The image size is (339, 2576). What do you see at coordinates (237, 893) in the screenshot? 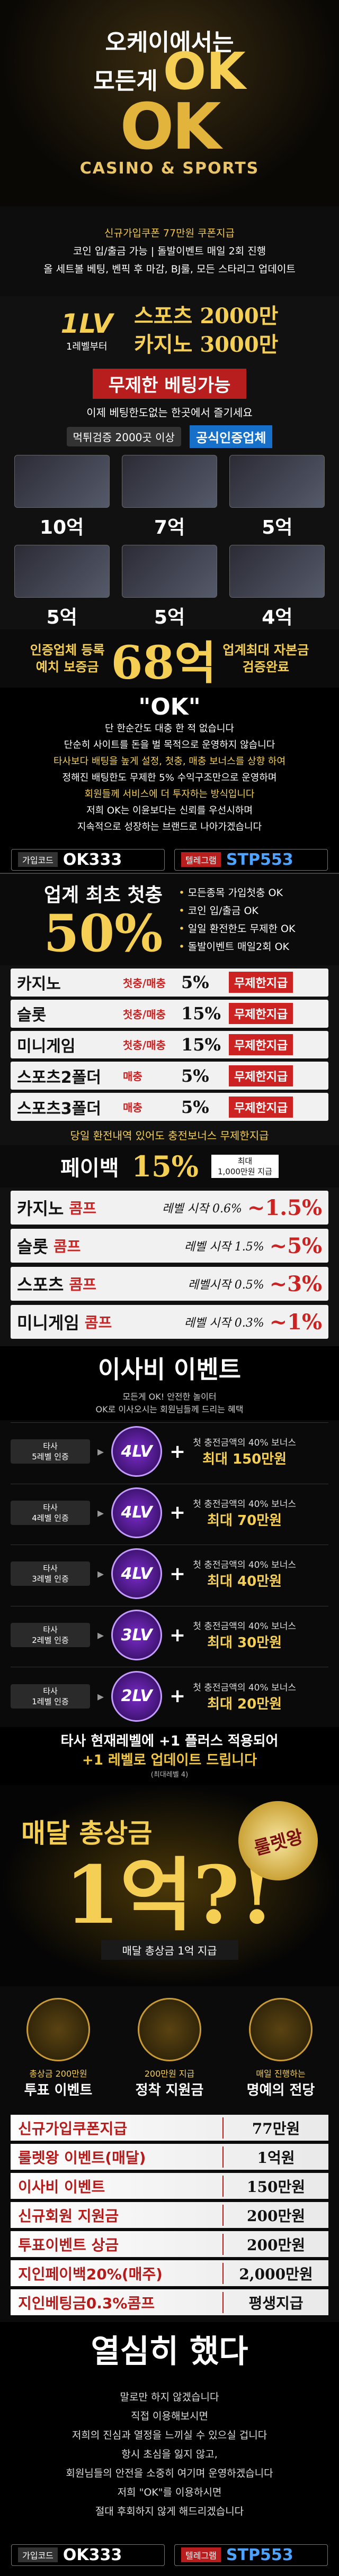
I see `first-charge-bullet: 모든종목 가입첫충 OK` at bounding box center [237, 893].